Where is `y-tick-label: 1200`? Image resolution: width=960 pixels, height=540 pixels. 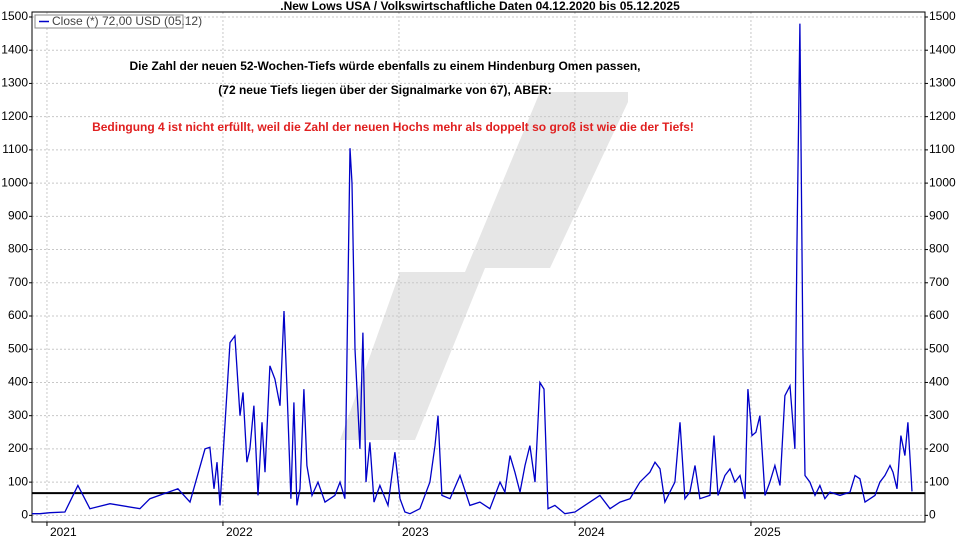 y-tick-label: 1200 is located at coordinates (14, 116).